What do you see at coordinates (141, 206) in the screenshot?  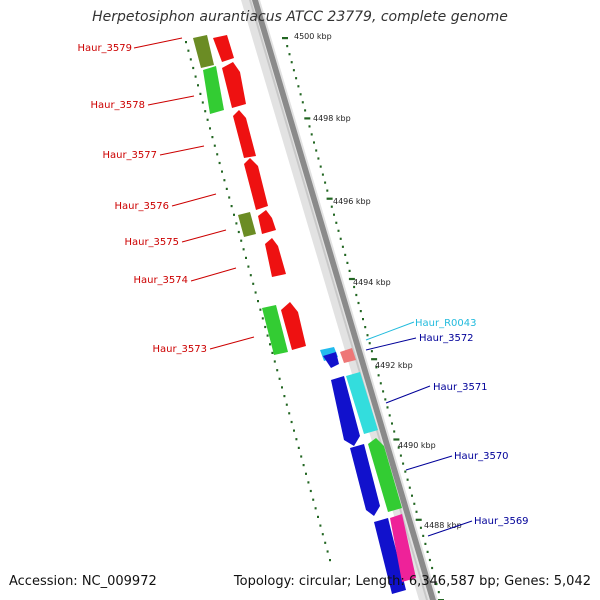 I see `gene-label: Haur_3576` at bounding box center [141, 206].